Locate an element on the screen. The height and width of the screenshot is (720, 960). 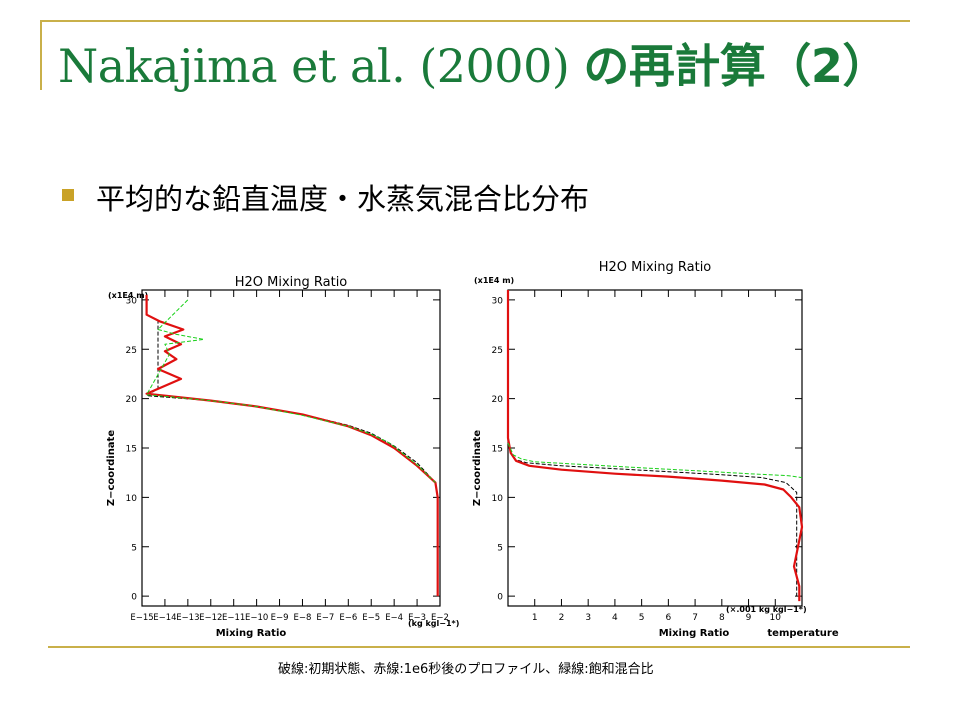
y-tick-label-1: 20 is located at coordinates (132, 400).